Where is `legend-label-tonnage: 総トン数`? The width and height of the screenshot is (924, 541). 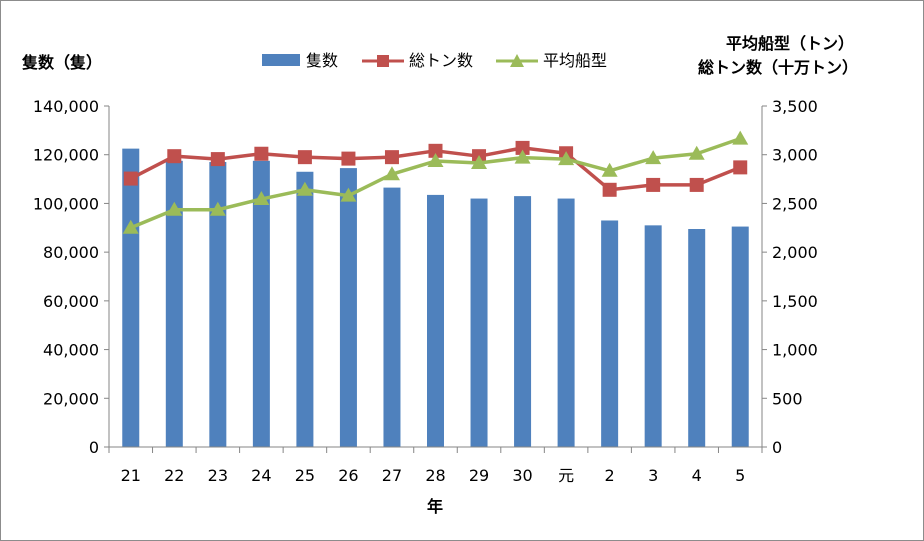
legend-label-tonnage: 総トン数 is located at coordinates (441, 60).